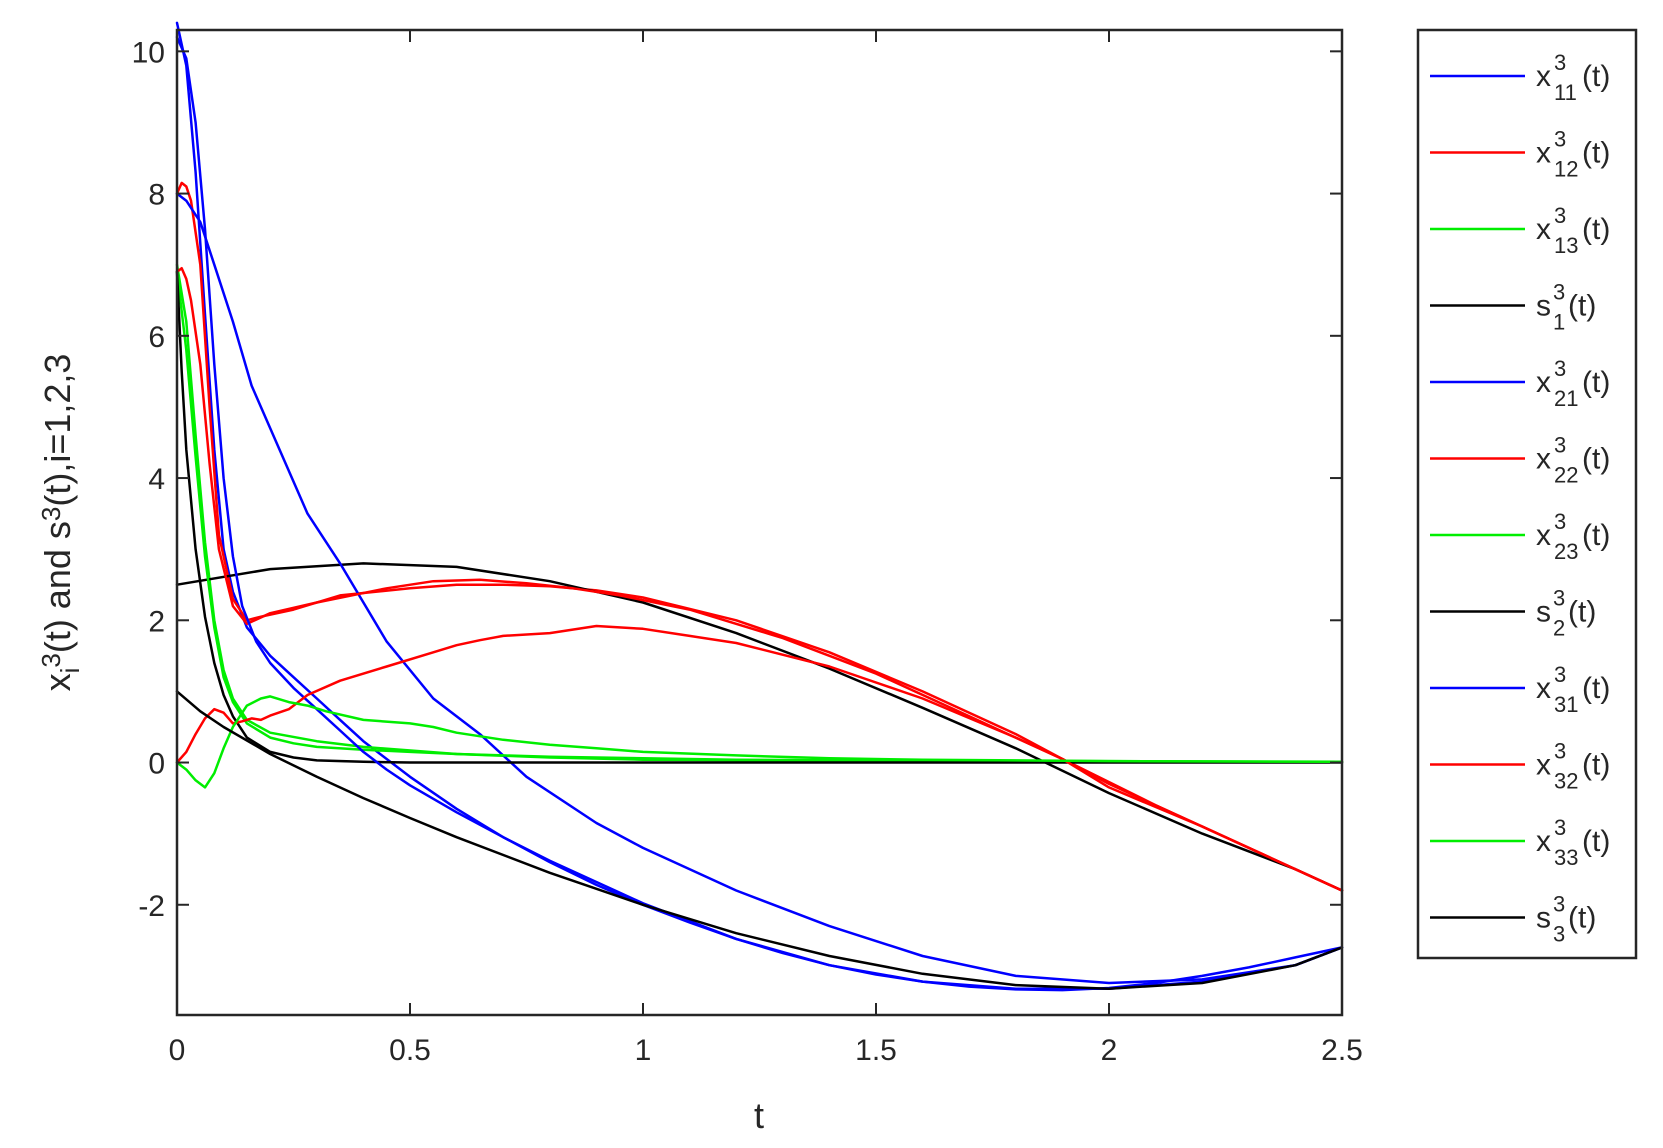  Describe the element at coordinates (1573, 460) in the screenshot. I see `legend-entry: x 3 22 (t)` at that location.